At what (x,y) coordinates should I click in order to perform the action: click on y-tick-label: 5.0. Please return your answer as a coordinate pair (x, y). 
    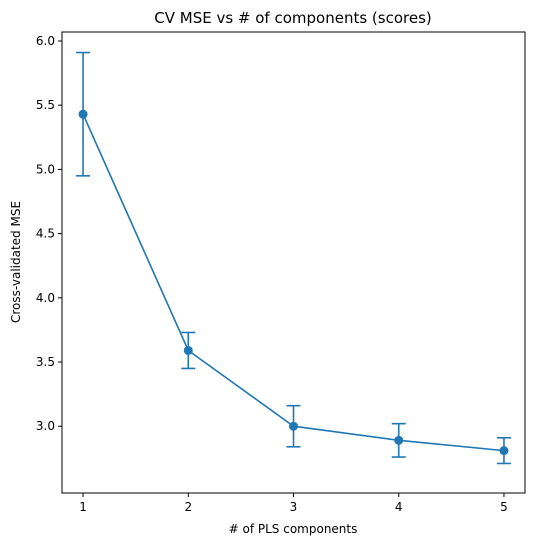
    Looking at the image, I should click on (45, 169).